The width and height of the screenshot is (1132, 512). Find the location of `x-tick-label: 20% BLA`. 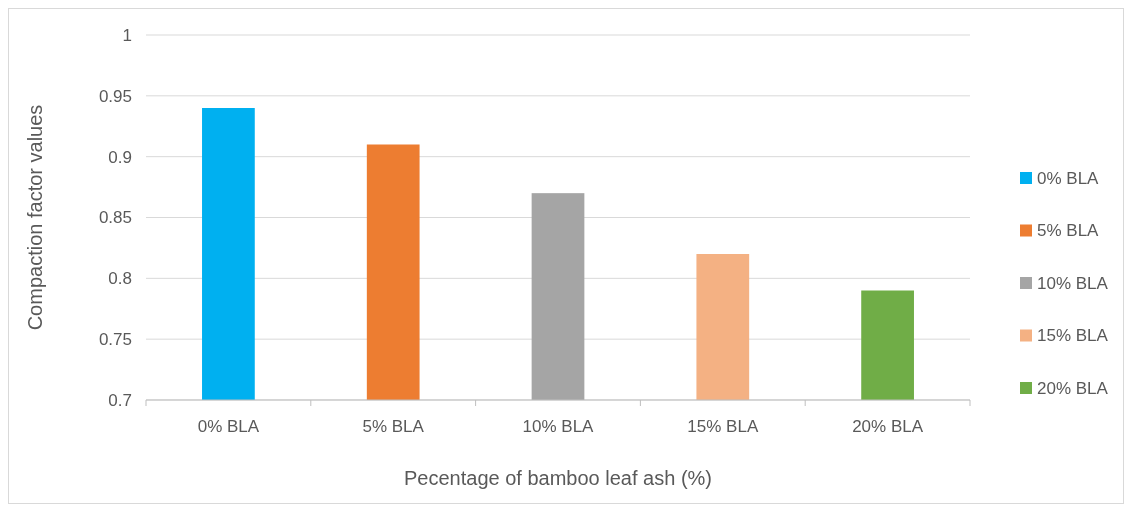

x-tick-label: 20% BLA is located at coordinates (888, 426).